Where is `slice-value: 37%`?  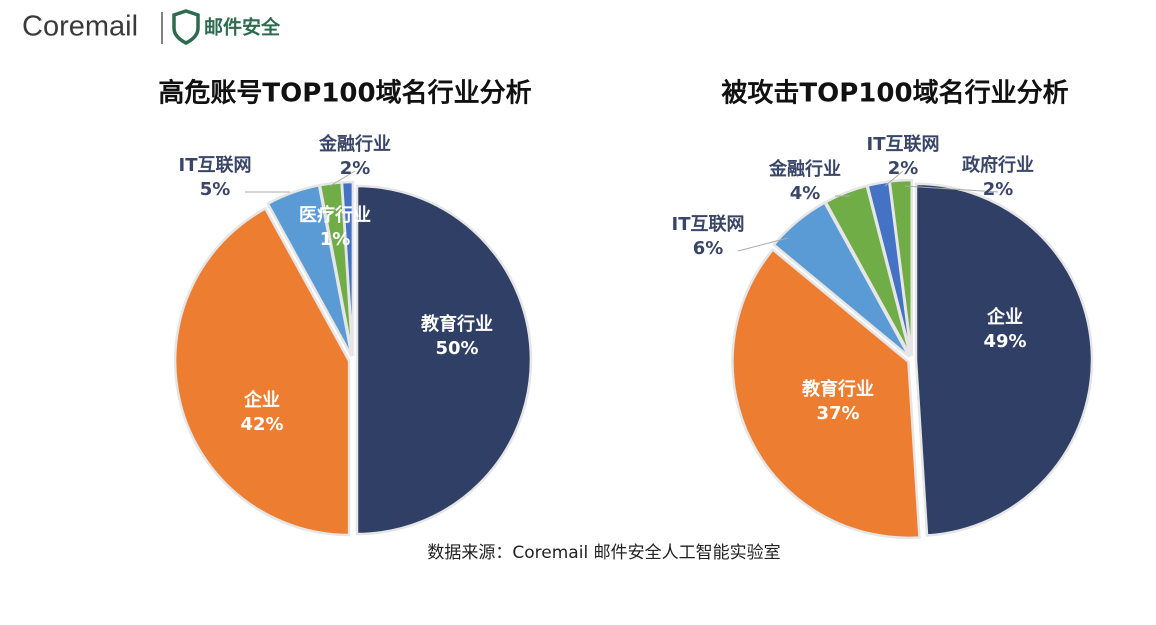 slice-value: 37% is located at coordinates (837, 413).